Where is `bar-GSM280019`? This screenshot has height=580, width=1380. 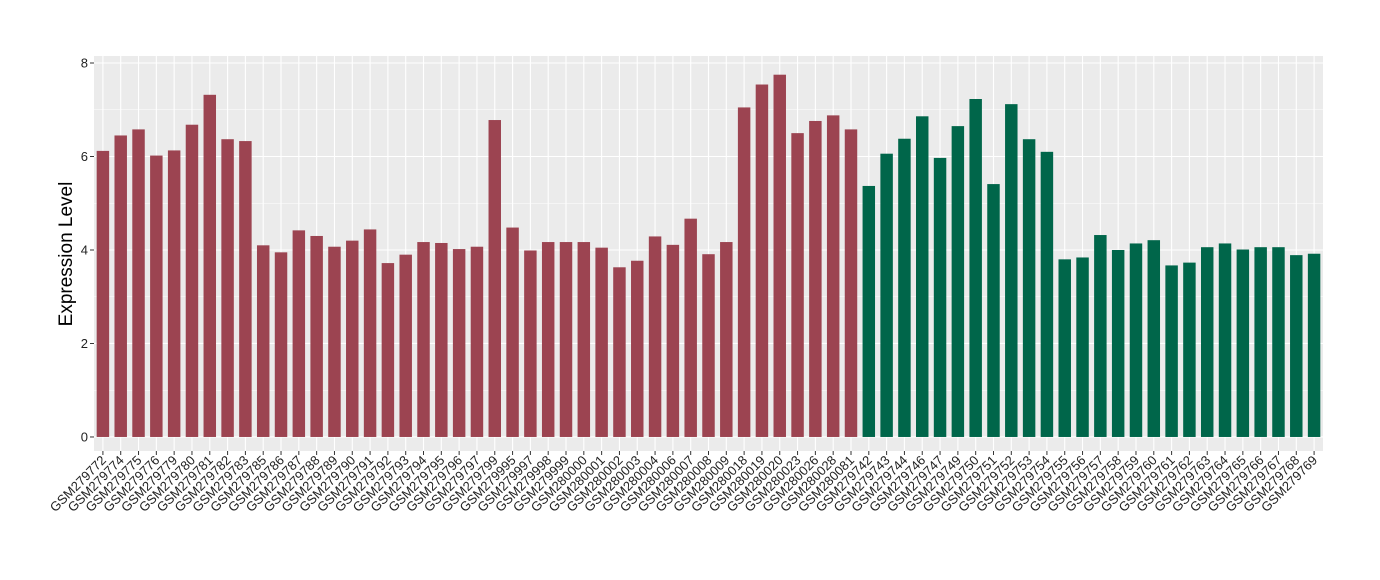 bar-GSM280019 is located at coordinates (762, 260).